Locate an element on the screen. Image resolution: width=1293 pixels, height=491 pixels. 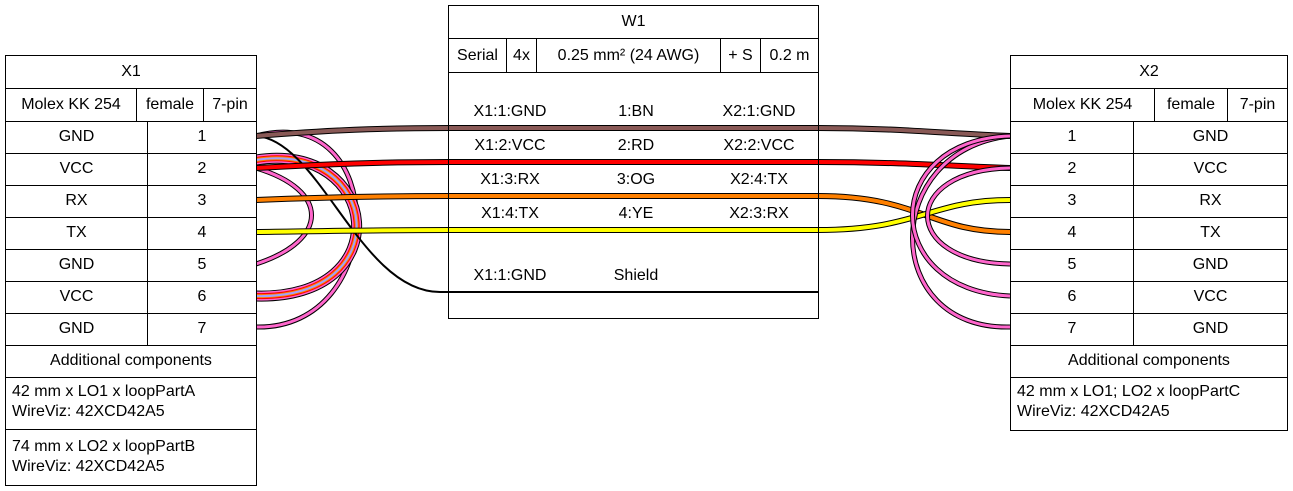
x1-pin-number: 6 is located at coordinates (202, 296).